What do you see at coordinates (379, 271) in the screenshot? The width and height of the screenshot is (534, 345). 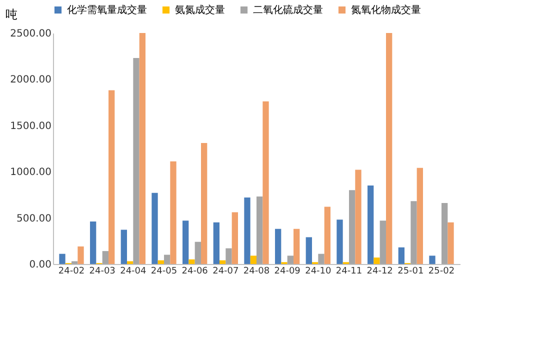 I see `x-tick-label: 24-12` at bounding box center [379, 271].